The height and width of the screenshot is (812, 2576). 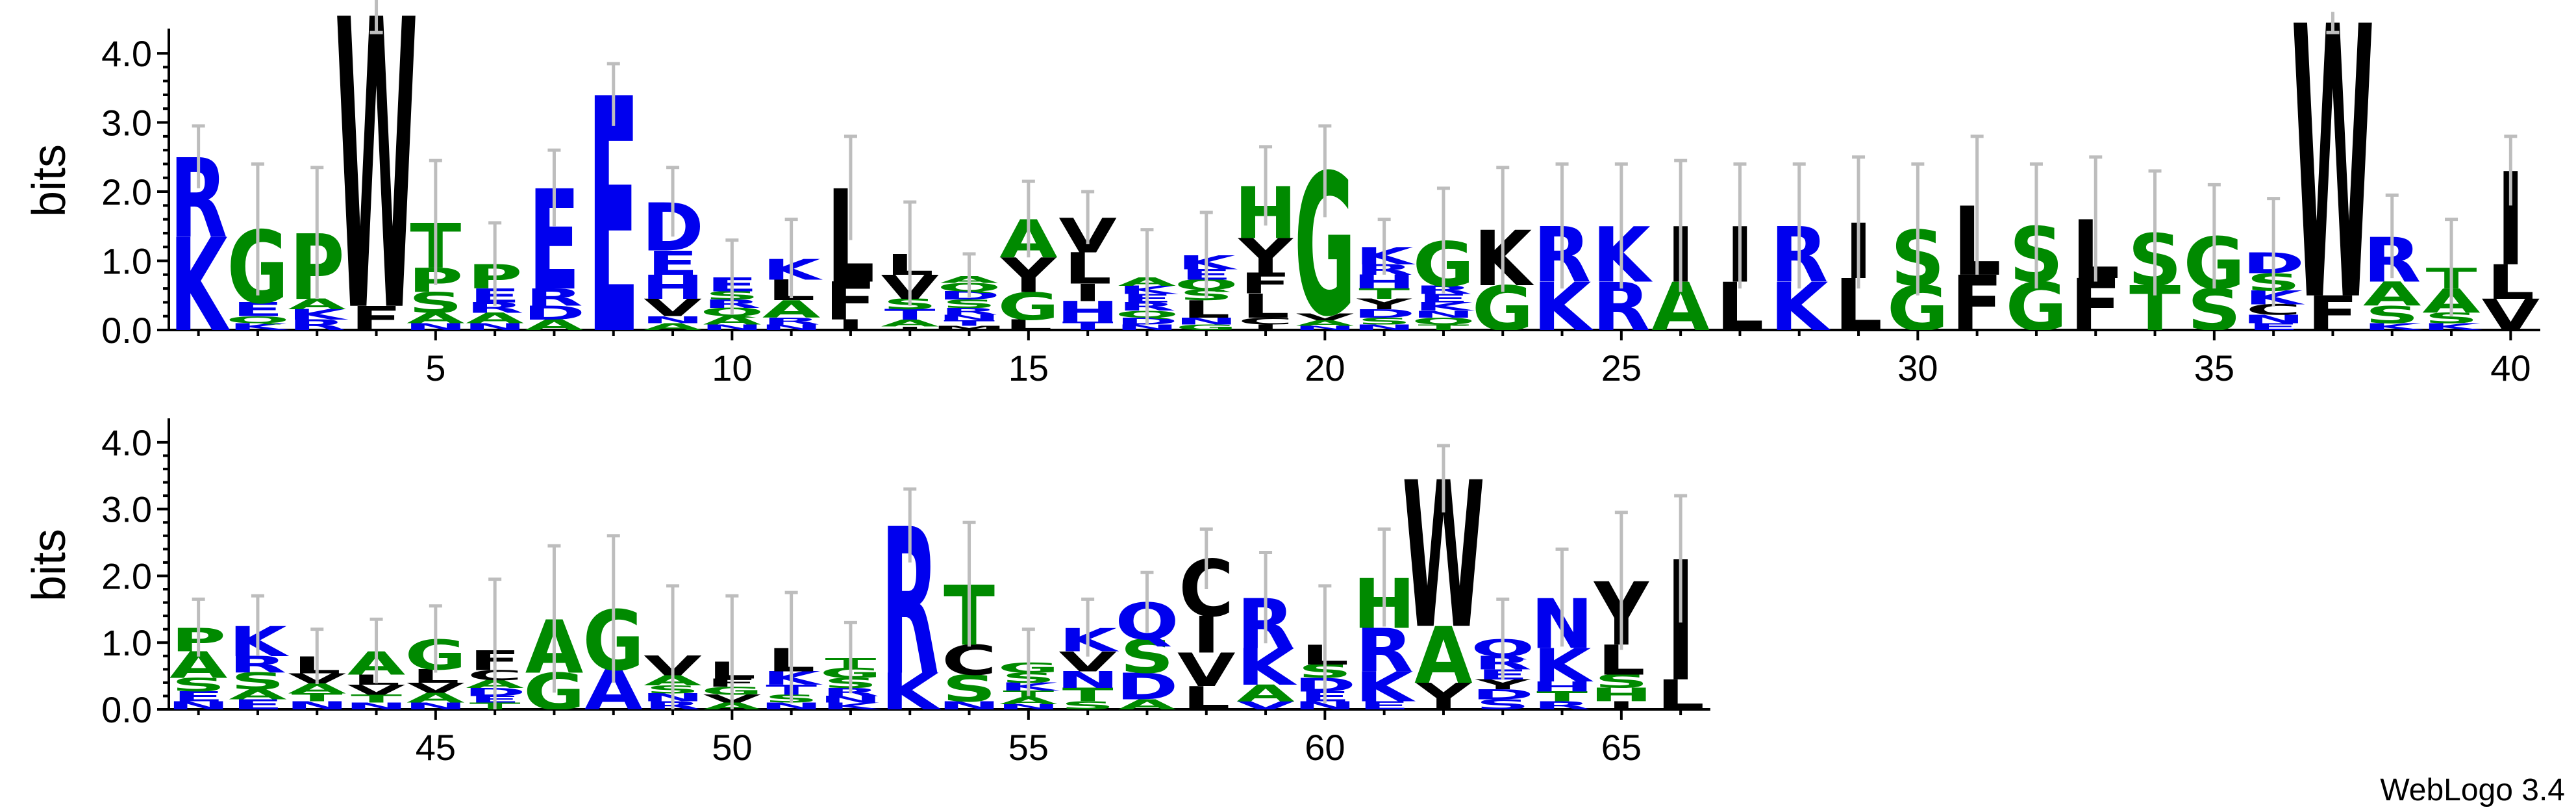 What do you see at coordinates (1028, 747) in the screenshot?
I see `x-tick-label: 55` at bounding box center [1028, 747].